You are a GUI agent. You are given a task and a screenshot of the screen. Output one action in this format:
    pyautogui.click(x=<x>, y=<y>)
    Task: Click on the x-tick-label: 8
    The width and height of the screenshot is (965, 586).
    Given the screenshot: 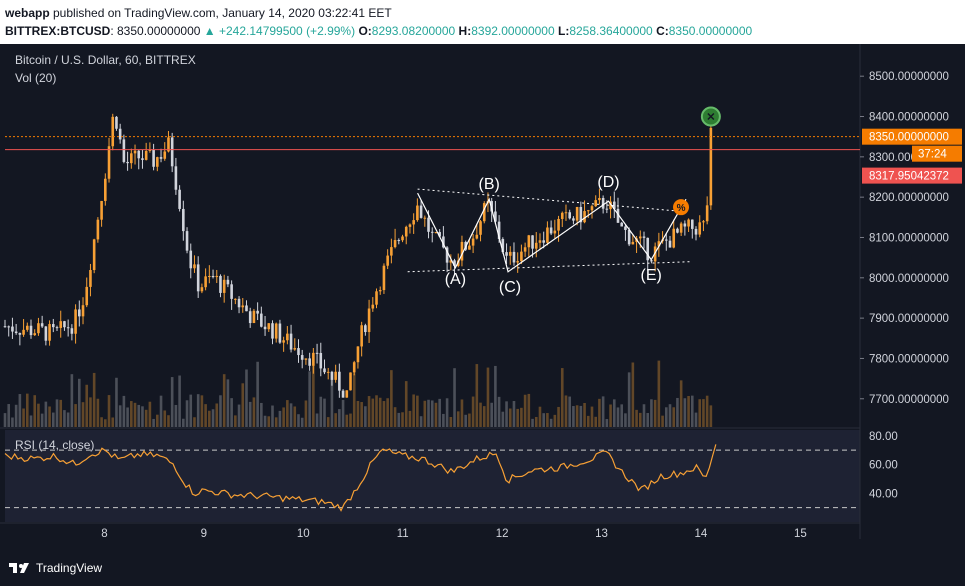 What is the action you would take?
    pyautogui.click(x=104, y=534)
    